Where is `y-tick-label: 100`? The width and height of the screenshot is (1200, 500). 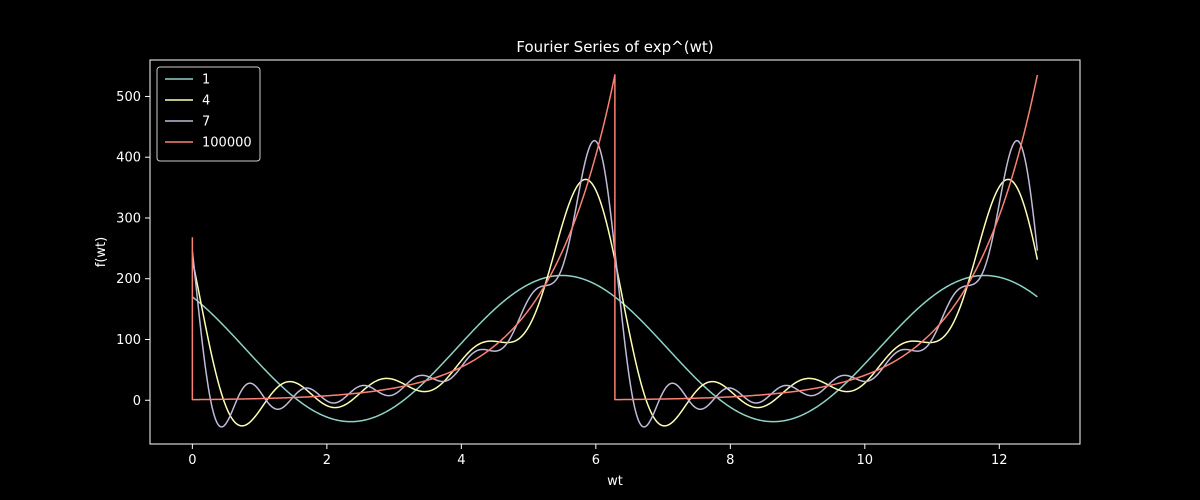
y-tick-label: 100 is located at coordinates (128, 340).